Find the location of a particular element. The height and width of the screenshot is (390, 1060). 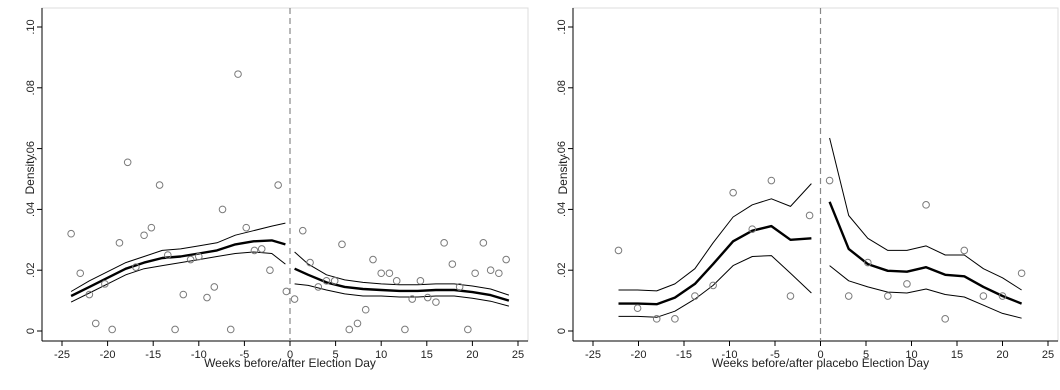

x-tick-label: 20 is located at coordinates (1002, 355).